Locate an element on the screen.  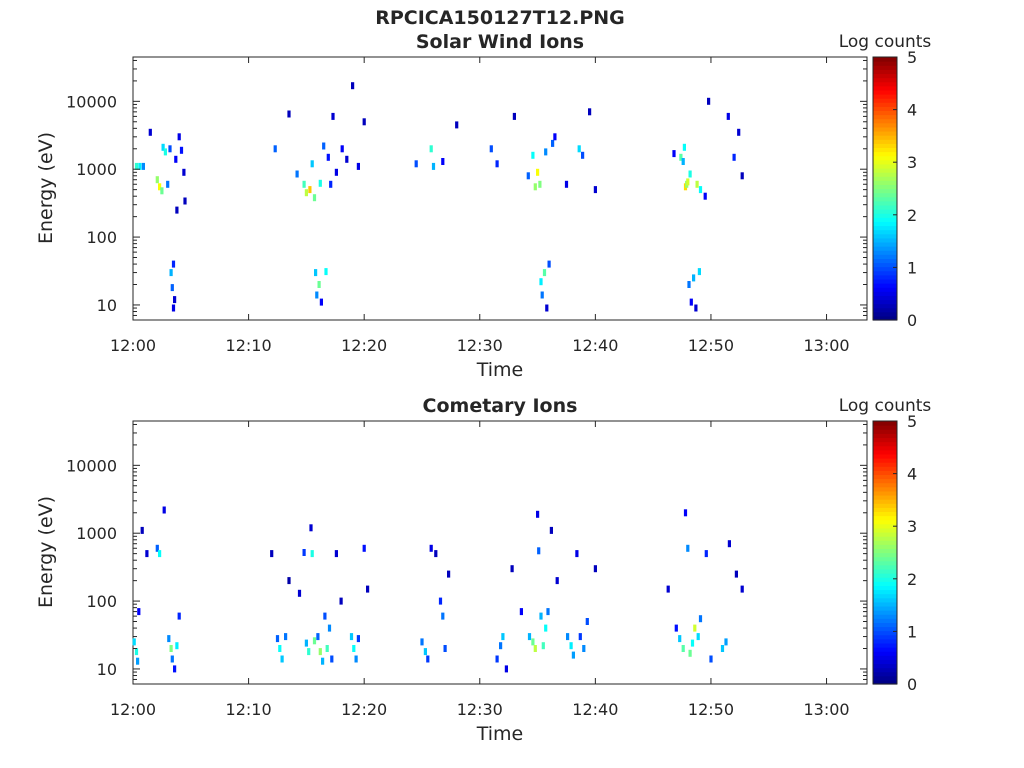
y-axis-label: Energy (eV) is located at coordinates (46, 188).